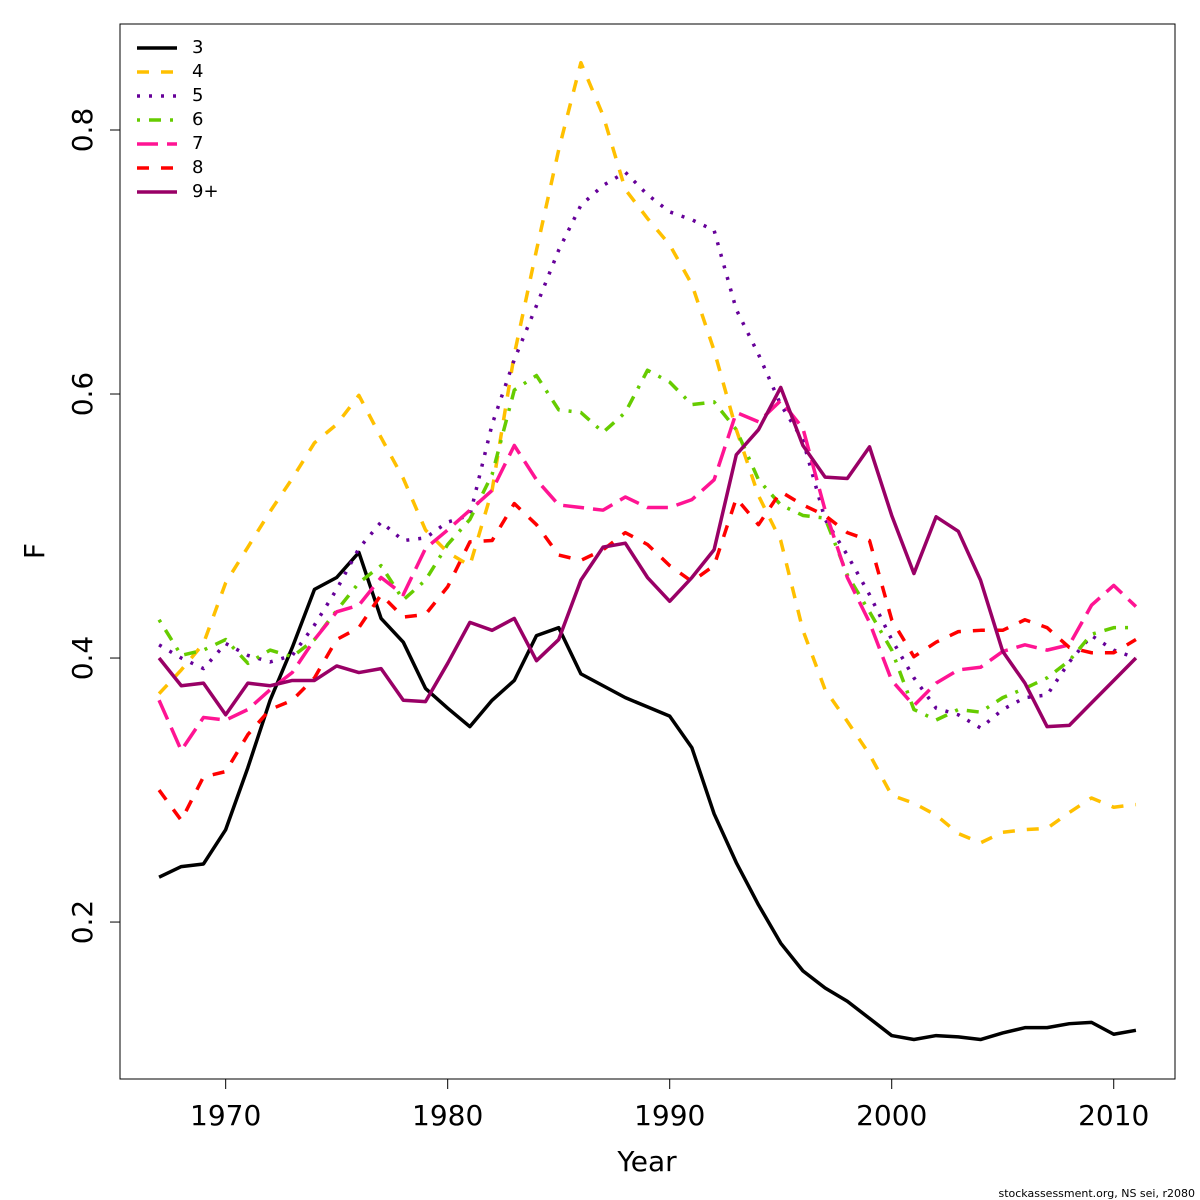 This screenshot has height=1200, width=1200. What do you see at coordinates (197, 95) in the screenshot?
I see `legend-label: 5` at bounding box center [197, 95].